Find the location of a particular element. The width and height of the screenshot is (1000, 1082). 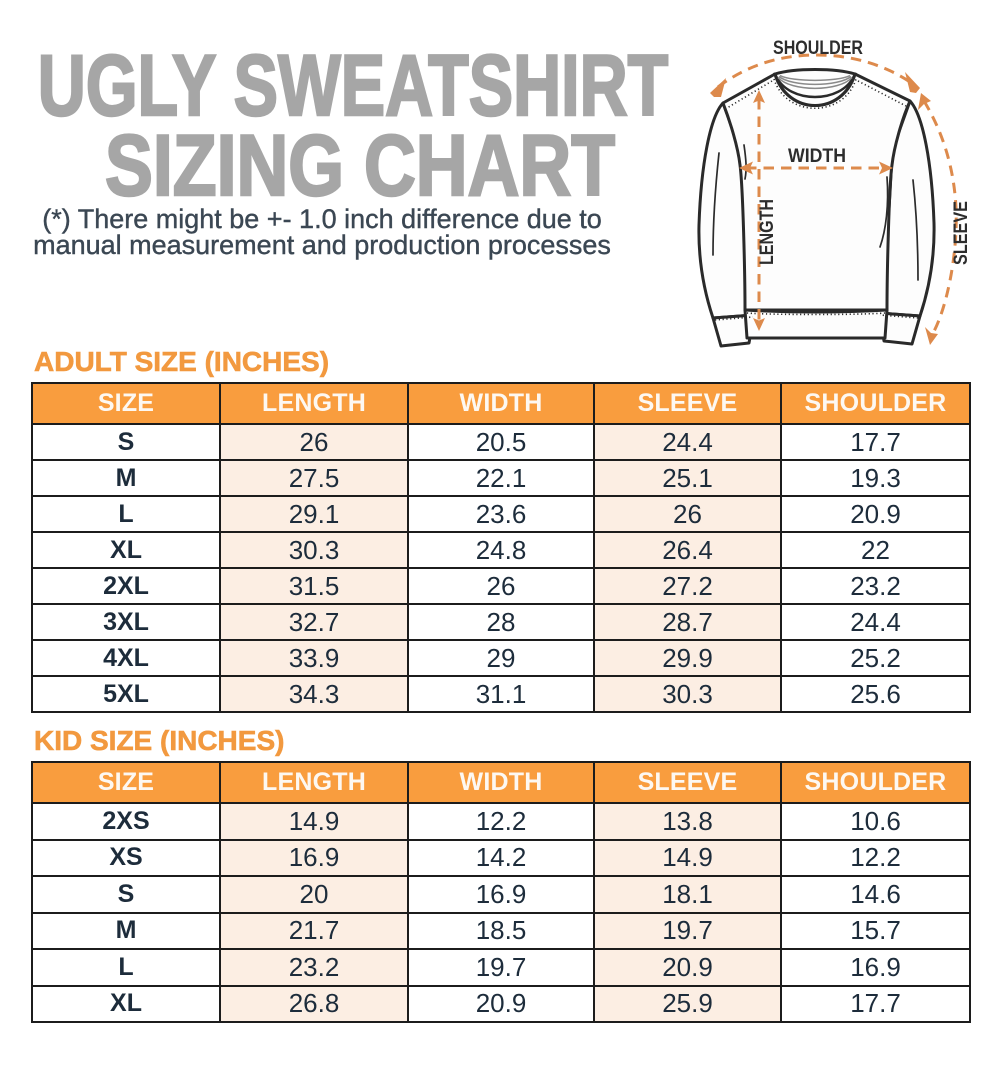

svg-text: LENGTH is located at coordinates (767, 232).